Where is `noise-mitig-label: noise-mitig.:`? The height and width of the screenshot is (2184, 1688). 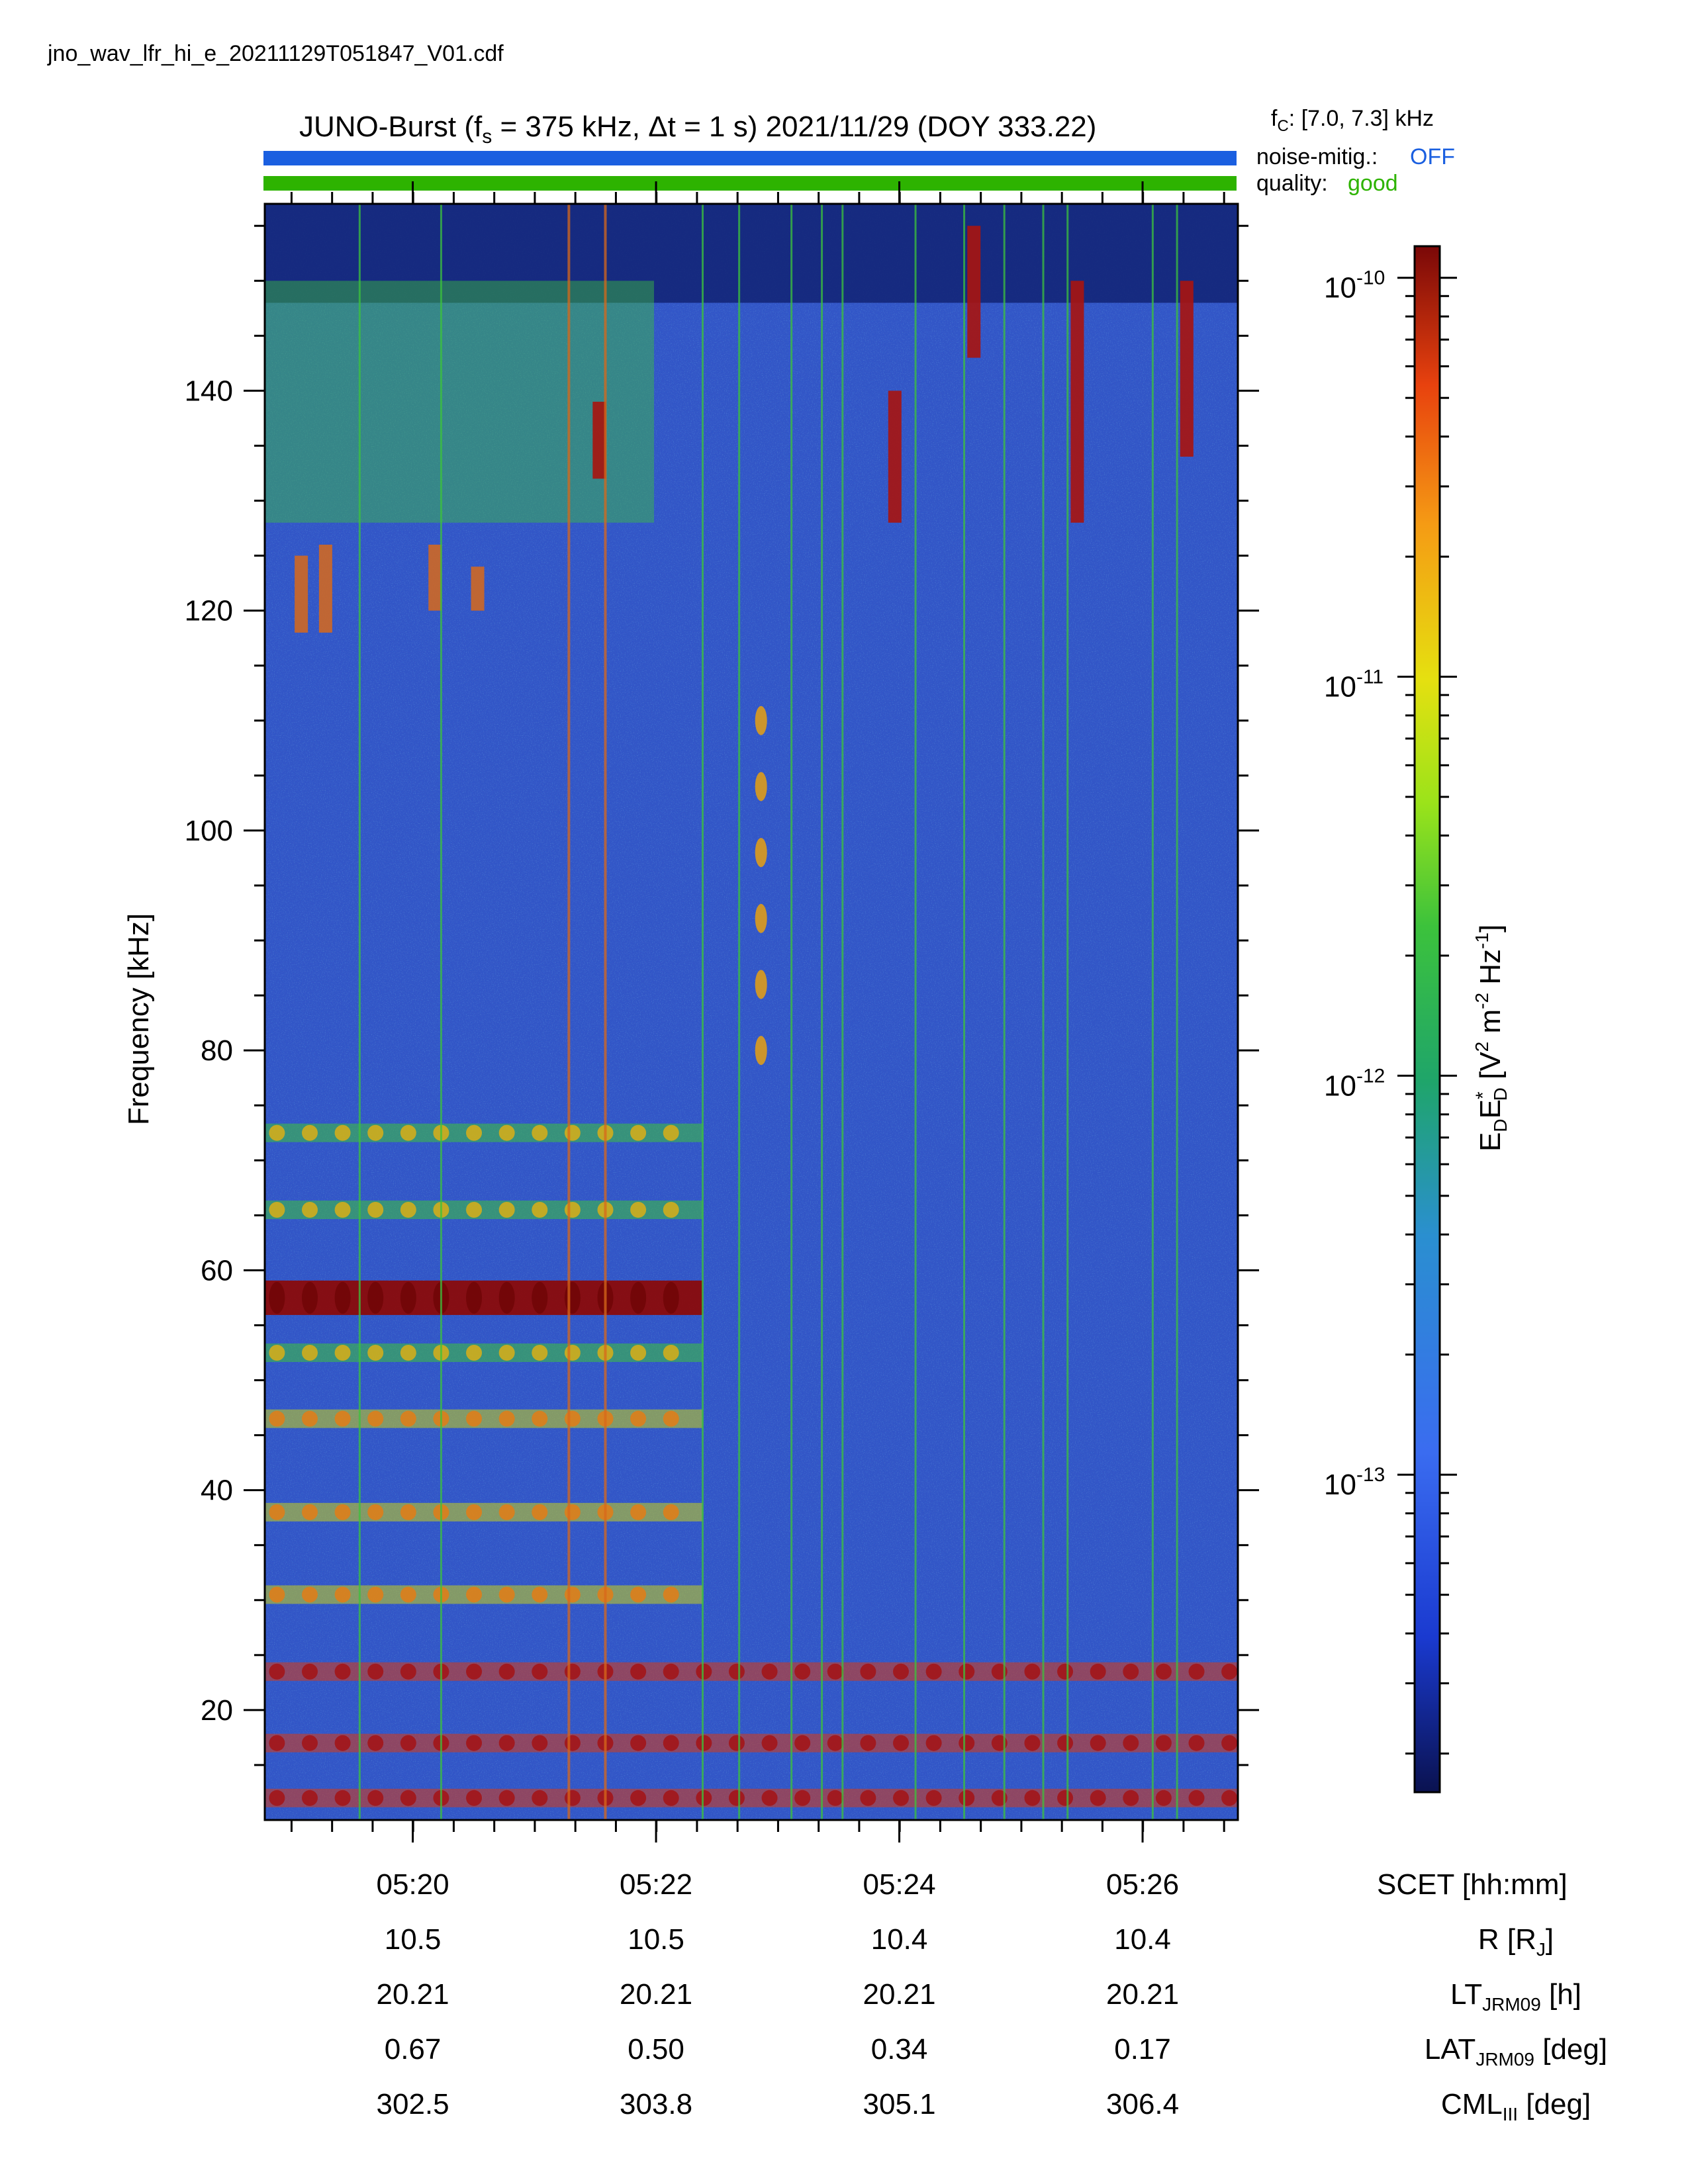 noise-mitig-label: noise-mitig.: is located at coordinates (1317, 156).